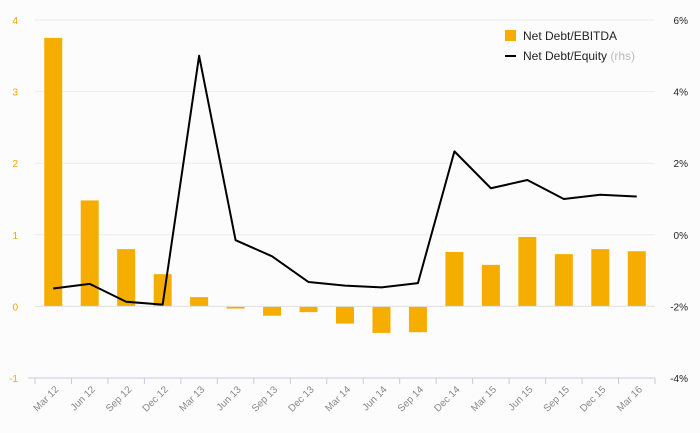  I want to click on x-tick-label: Mar 15, so click(484, 399).